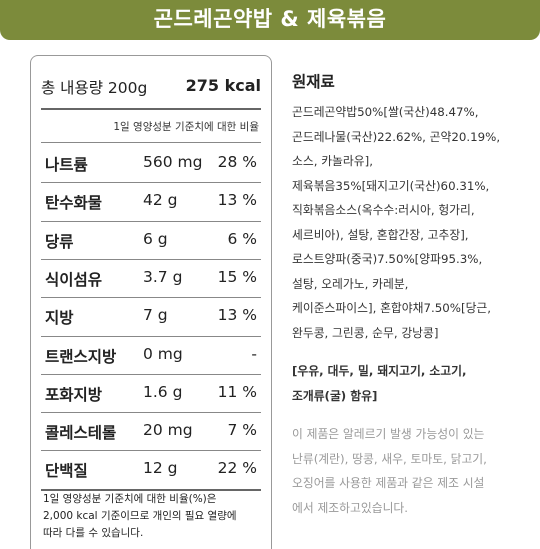 The height and width of the screenshot is (549, 540). What do you see at coordinates (237, 391) in the screenshot?
I see `nutrient-percent: 11 %` at bounding box center [237, 391].